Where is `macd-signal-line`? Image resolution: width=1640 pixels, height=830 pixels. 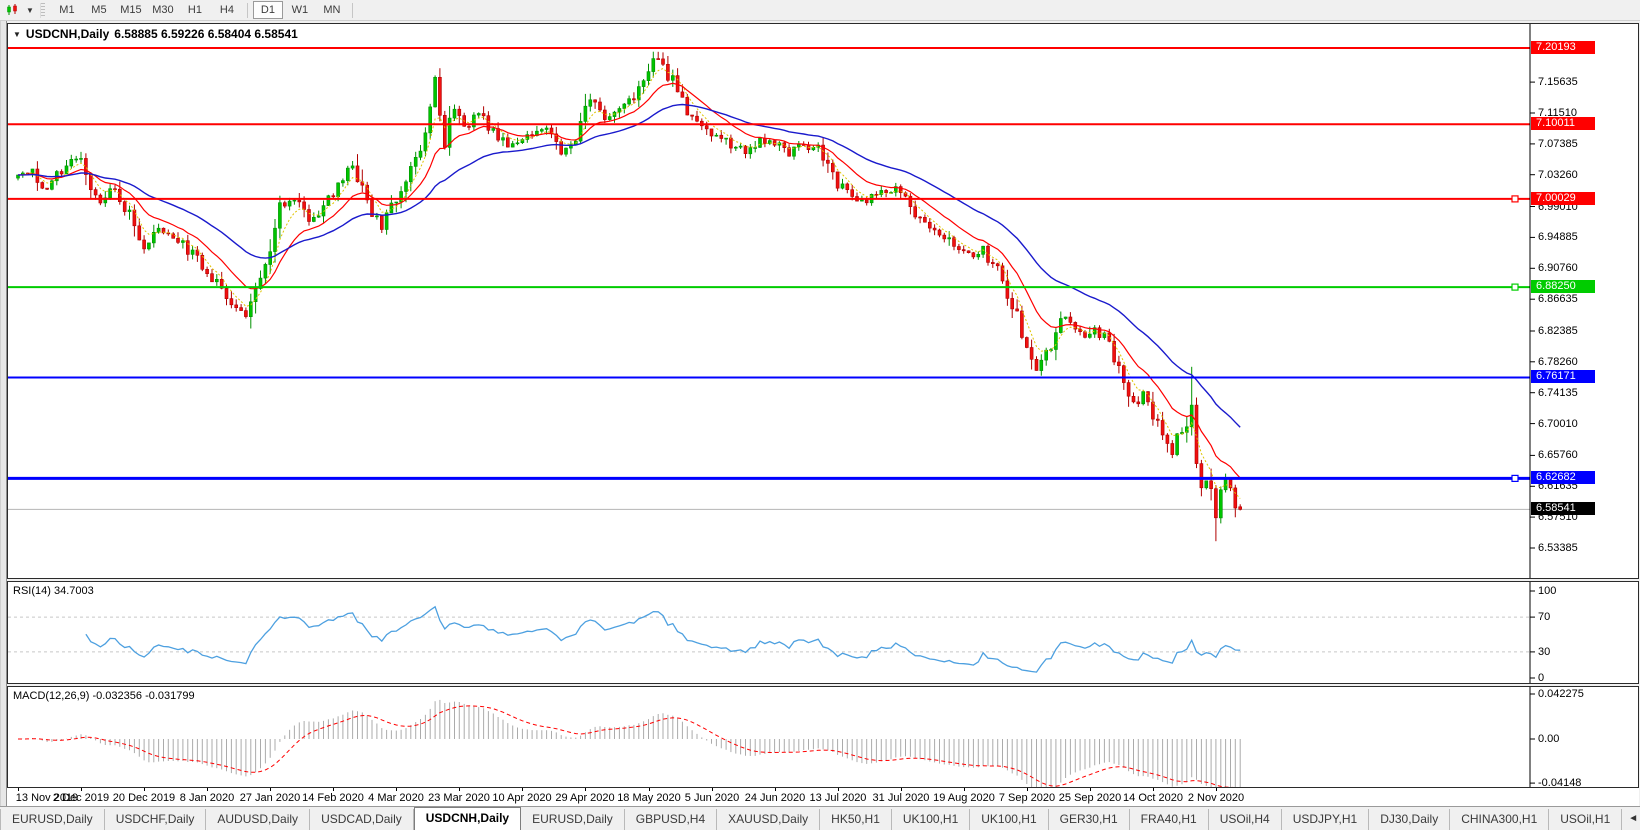 macd-signal-line is located at coordinates (629, 747).